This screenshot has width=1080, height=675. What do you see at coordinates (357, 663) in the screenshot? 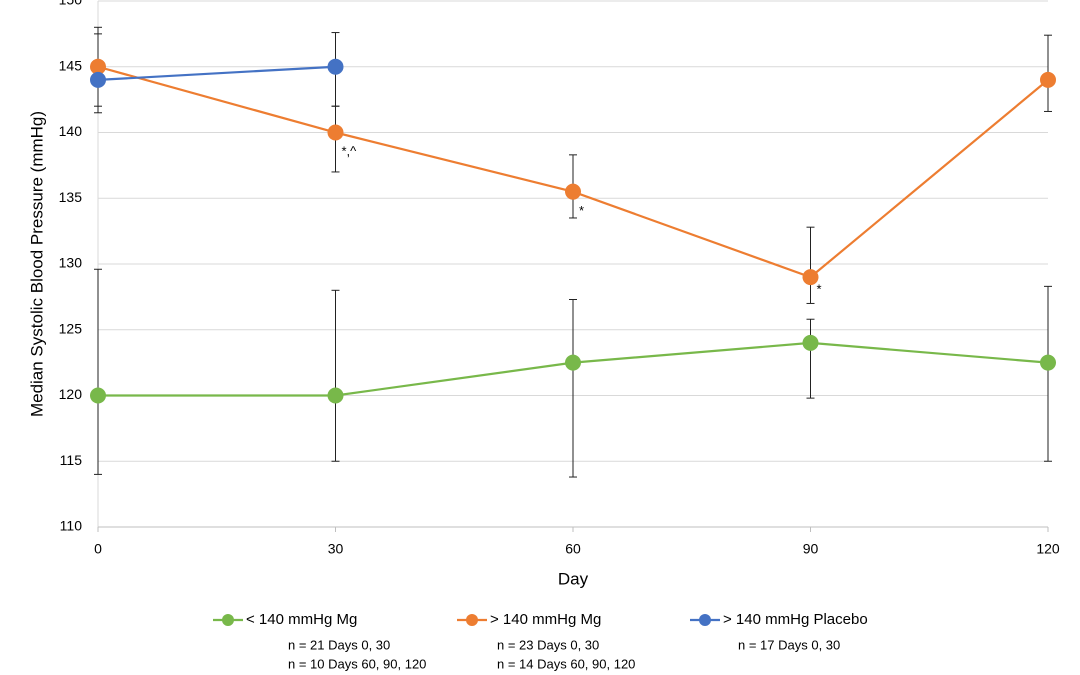
I see `legend-note: n = 10 Days 60, 90, 120` at bounding box center [357, 663].